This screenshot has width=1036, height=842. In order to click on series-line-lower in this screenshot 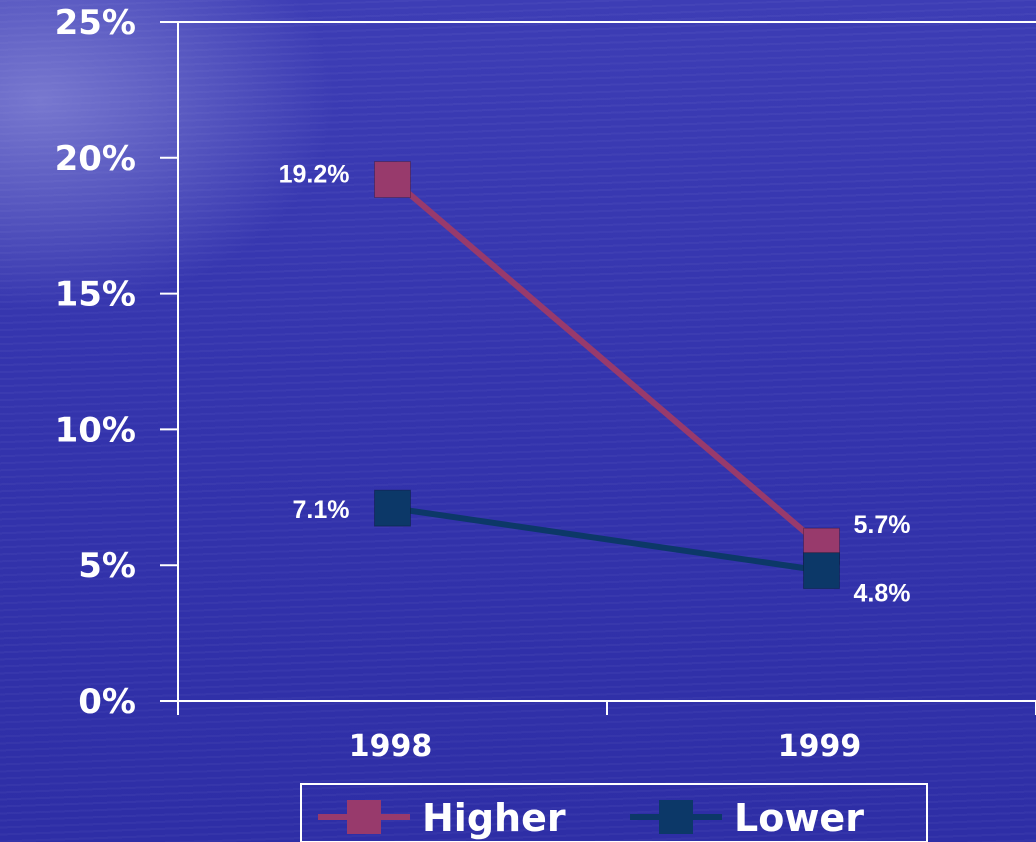, I will do `click(607, 539)`.